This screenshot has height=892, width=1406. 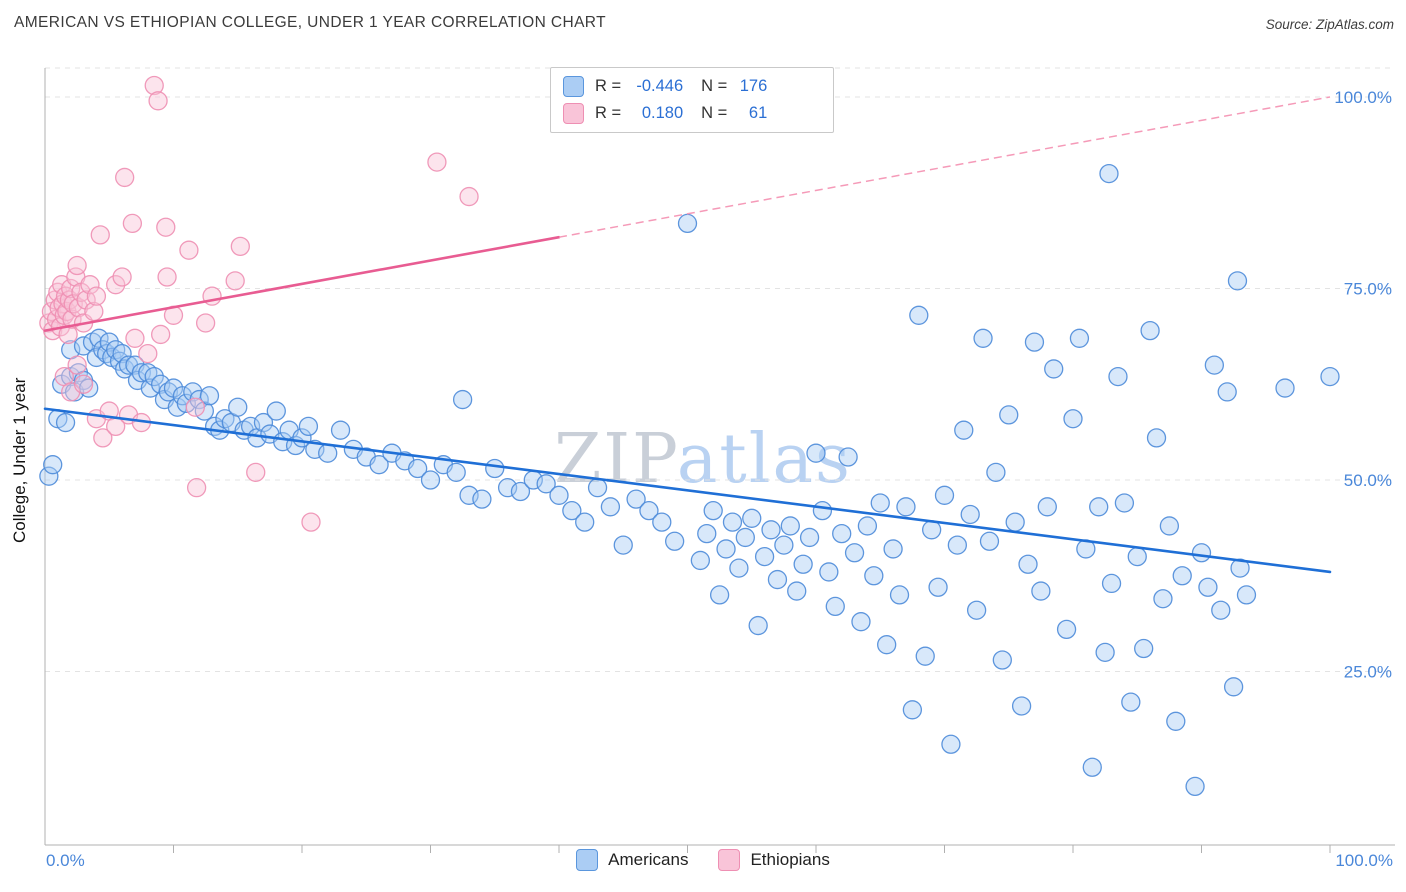 What do you see at coordinates (648, 859) in the screenshot?
I see `legend-label-americans: Americans` at bounding box center [648, 859].